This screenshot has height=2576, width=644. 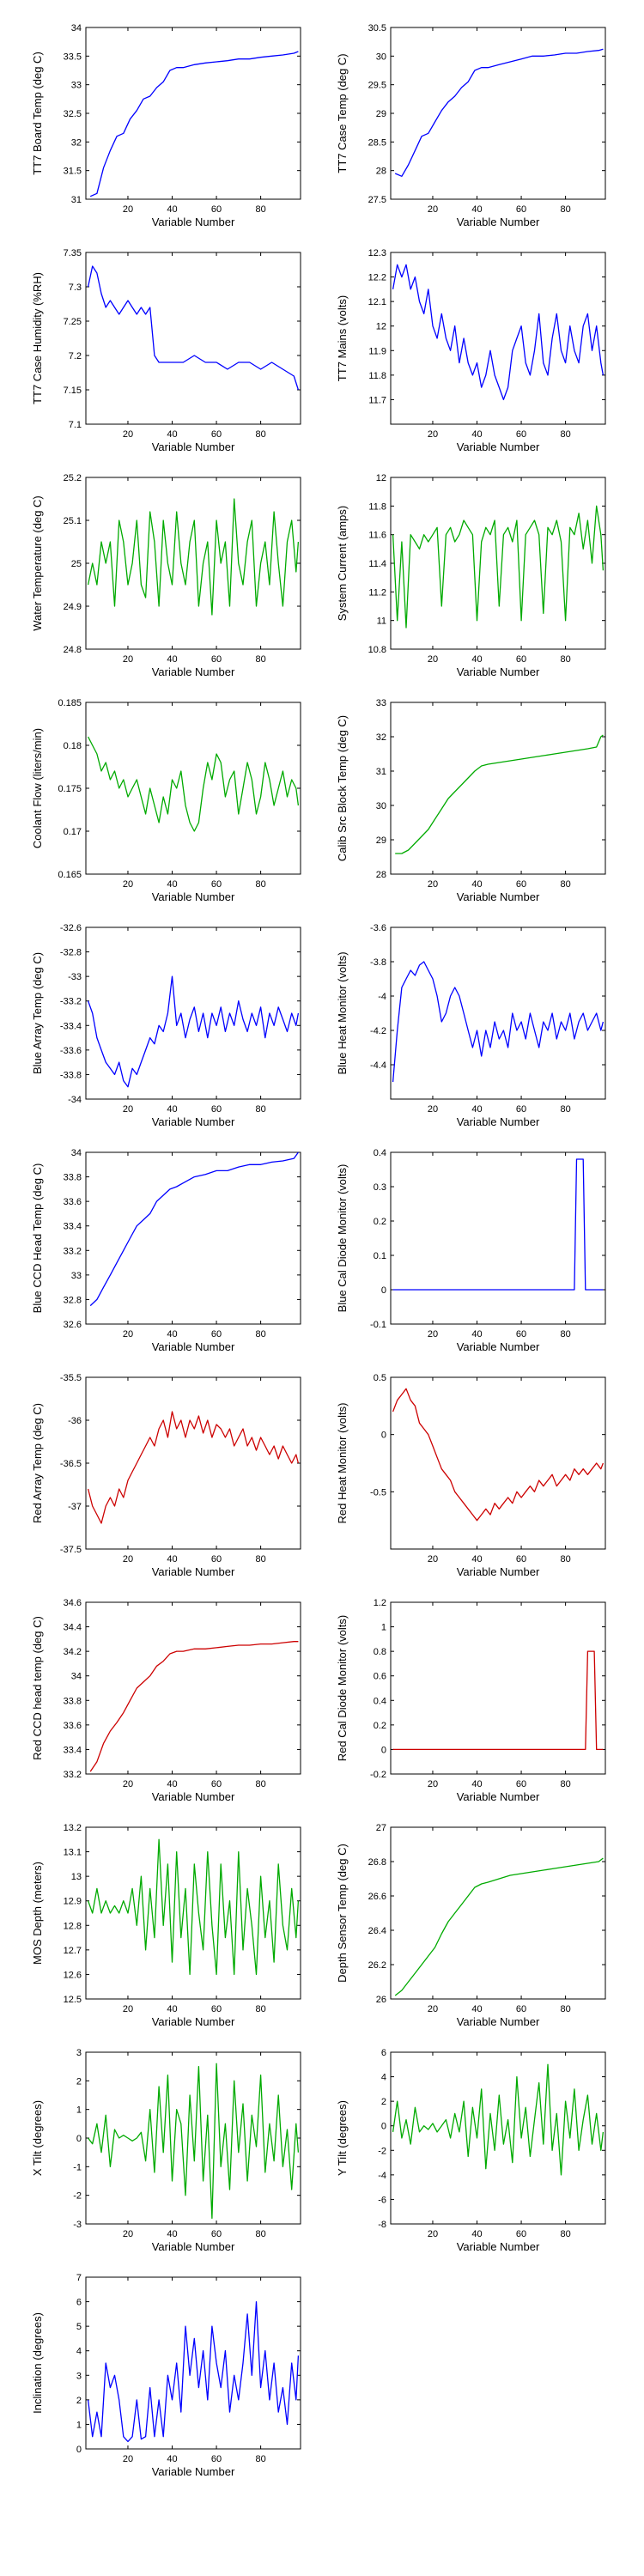 I want to click on y-tick-label: 28.5, so click(x=377, y=143).